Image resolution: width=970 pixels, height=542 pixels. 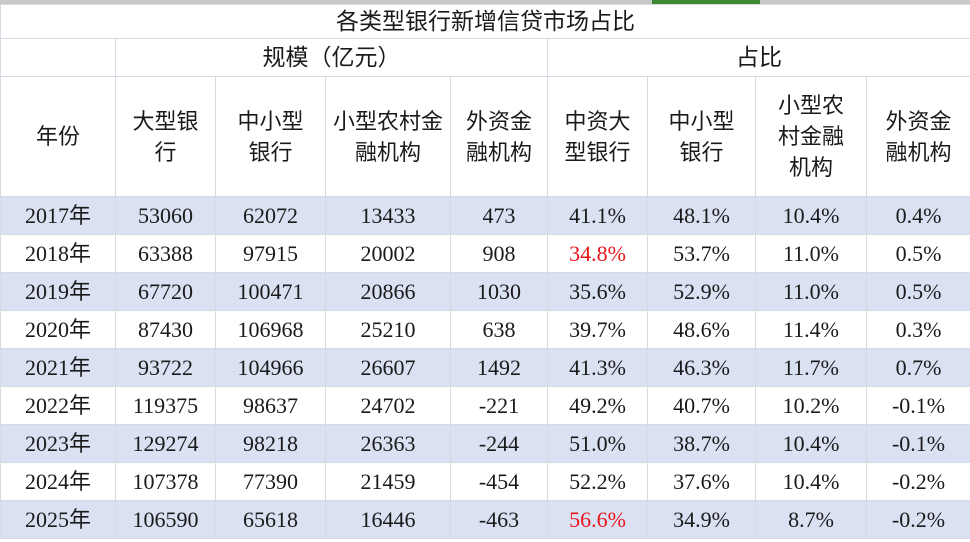 What do you see at coordinates (165, 215) in the screenshot?
I see `value-cell: 53060` at bounding box center [165, 215].